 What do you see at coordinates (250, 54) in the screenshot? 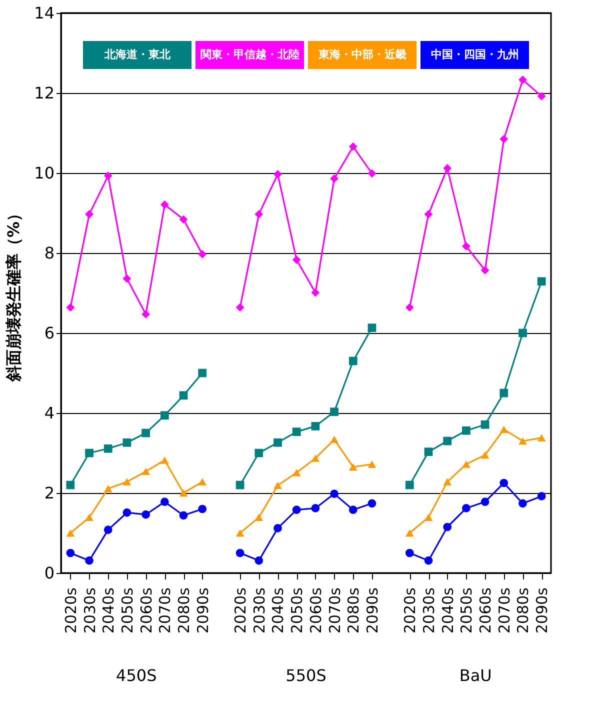
I see `text: 関東・甲信越・北陸` at bounding box center [250, 54].